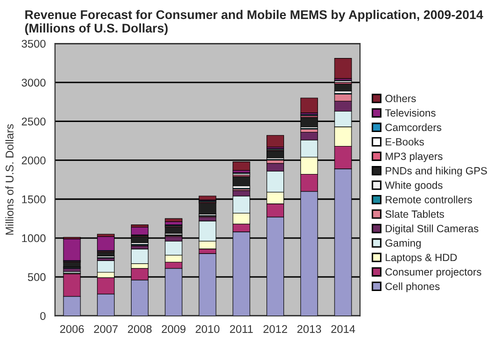  What do you see at coordinates (241, 329) in the screenshot?
I see `x-tick-label: 2011` at bounding box center [241, 329].